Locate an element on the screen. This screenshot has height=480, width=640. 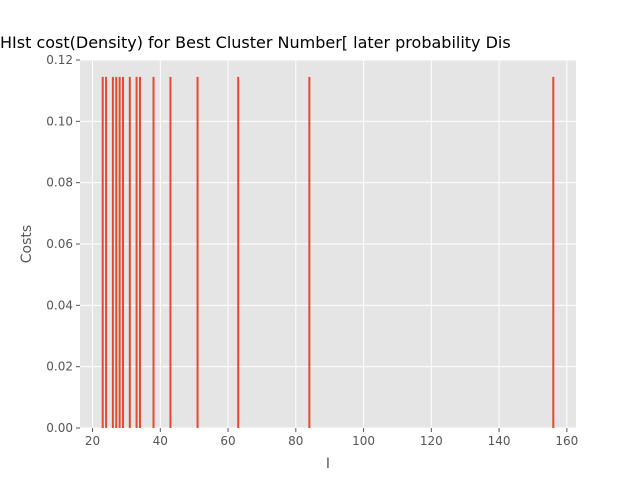
y-tick-label: 0.02 is located at coordinates (59, 367).